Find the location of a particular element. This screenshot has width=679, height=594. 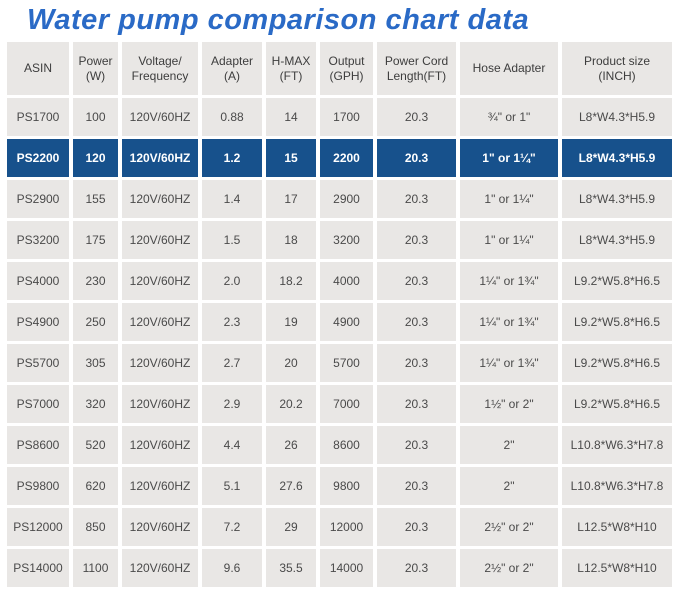

cell-power: 850 is located at coordinates (95, 527).